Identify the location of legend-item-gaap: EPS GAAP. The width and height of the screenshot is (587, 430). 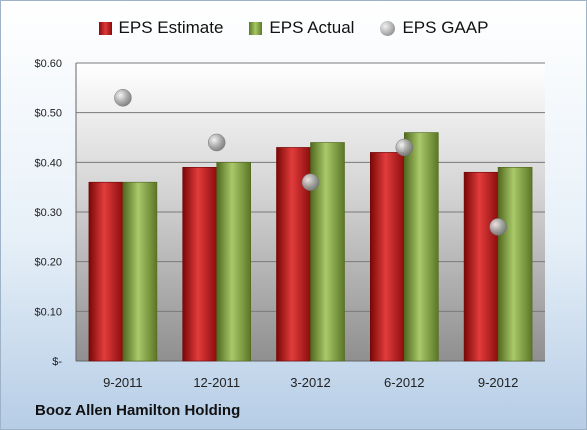
(434, 28).